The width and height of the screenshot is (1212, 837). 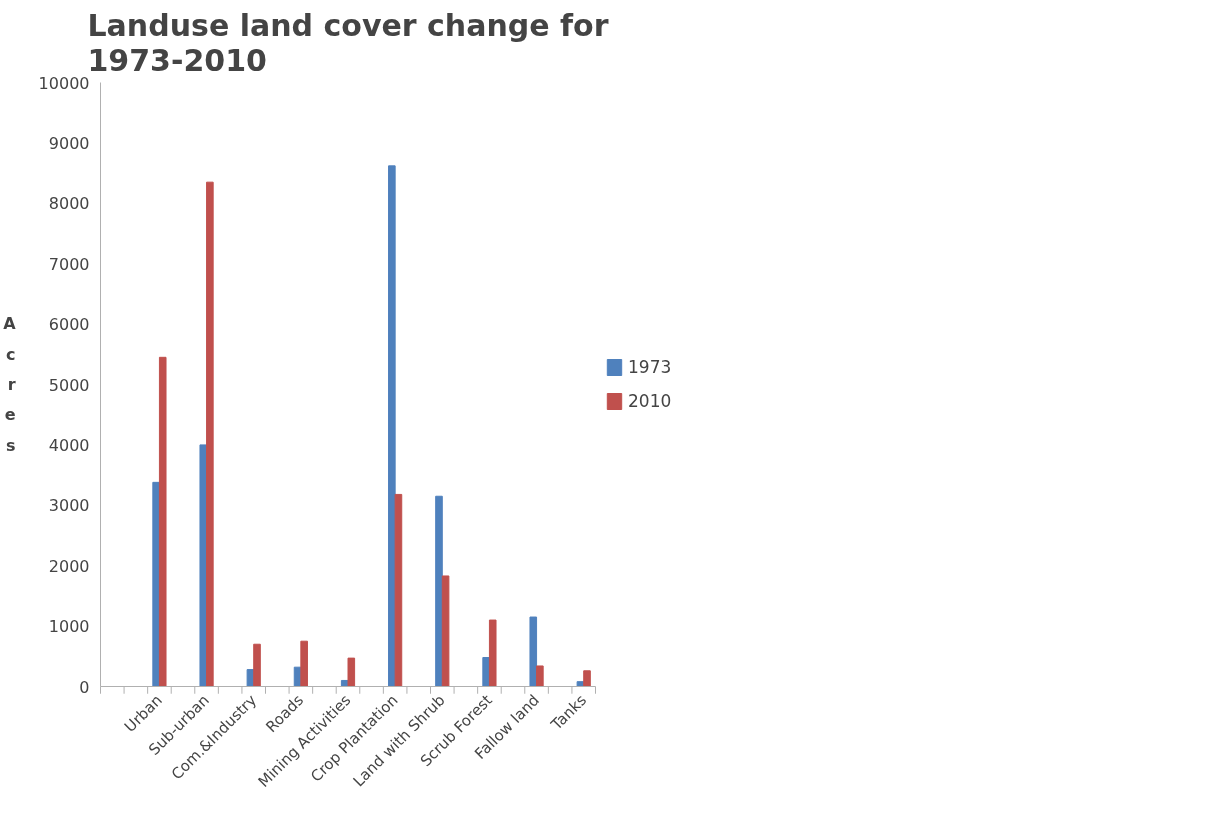 I want to click on y-tick-label: 1000, so click(x=69, y=627).